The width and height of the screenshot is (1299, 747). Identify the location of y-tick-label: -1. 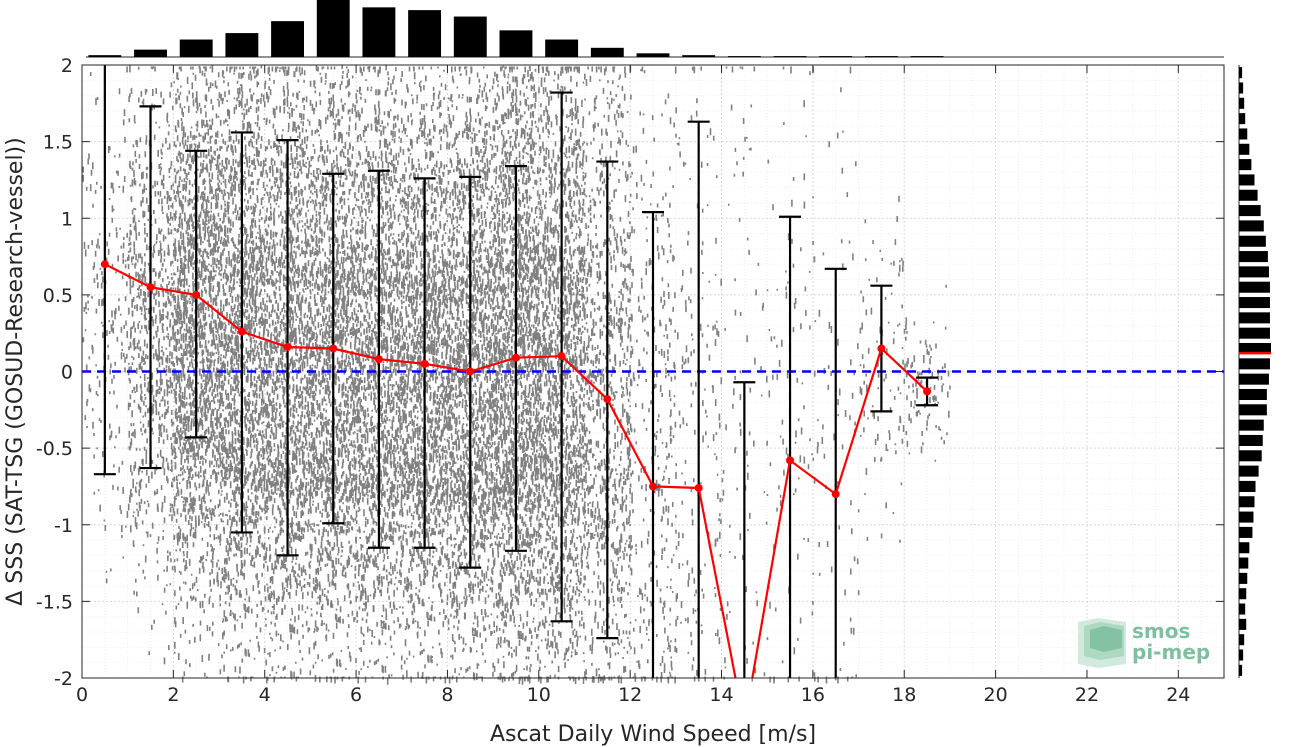
(63, 526).